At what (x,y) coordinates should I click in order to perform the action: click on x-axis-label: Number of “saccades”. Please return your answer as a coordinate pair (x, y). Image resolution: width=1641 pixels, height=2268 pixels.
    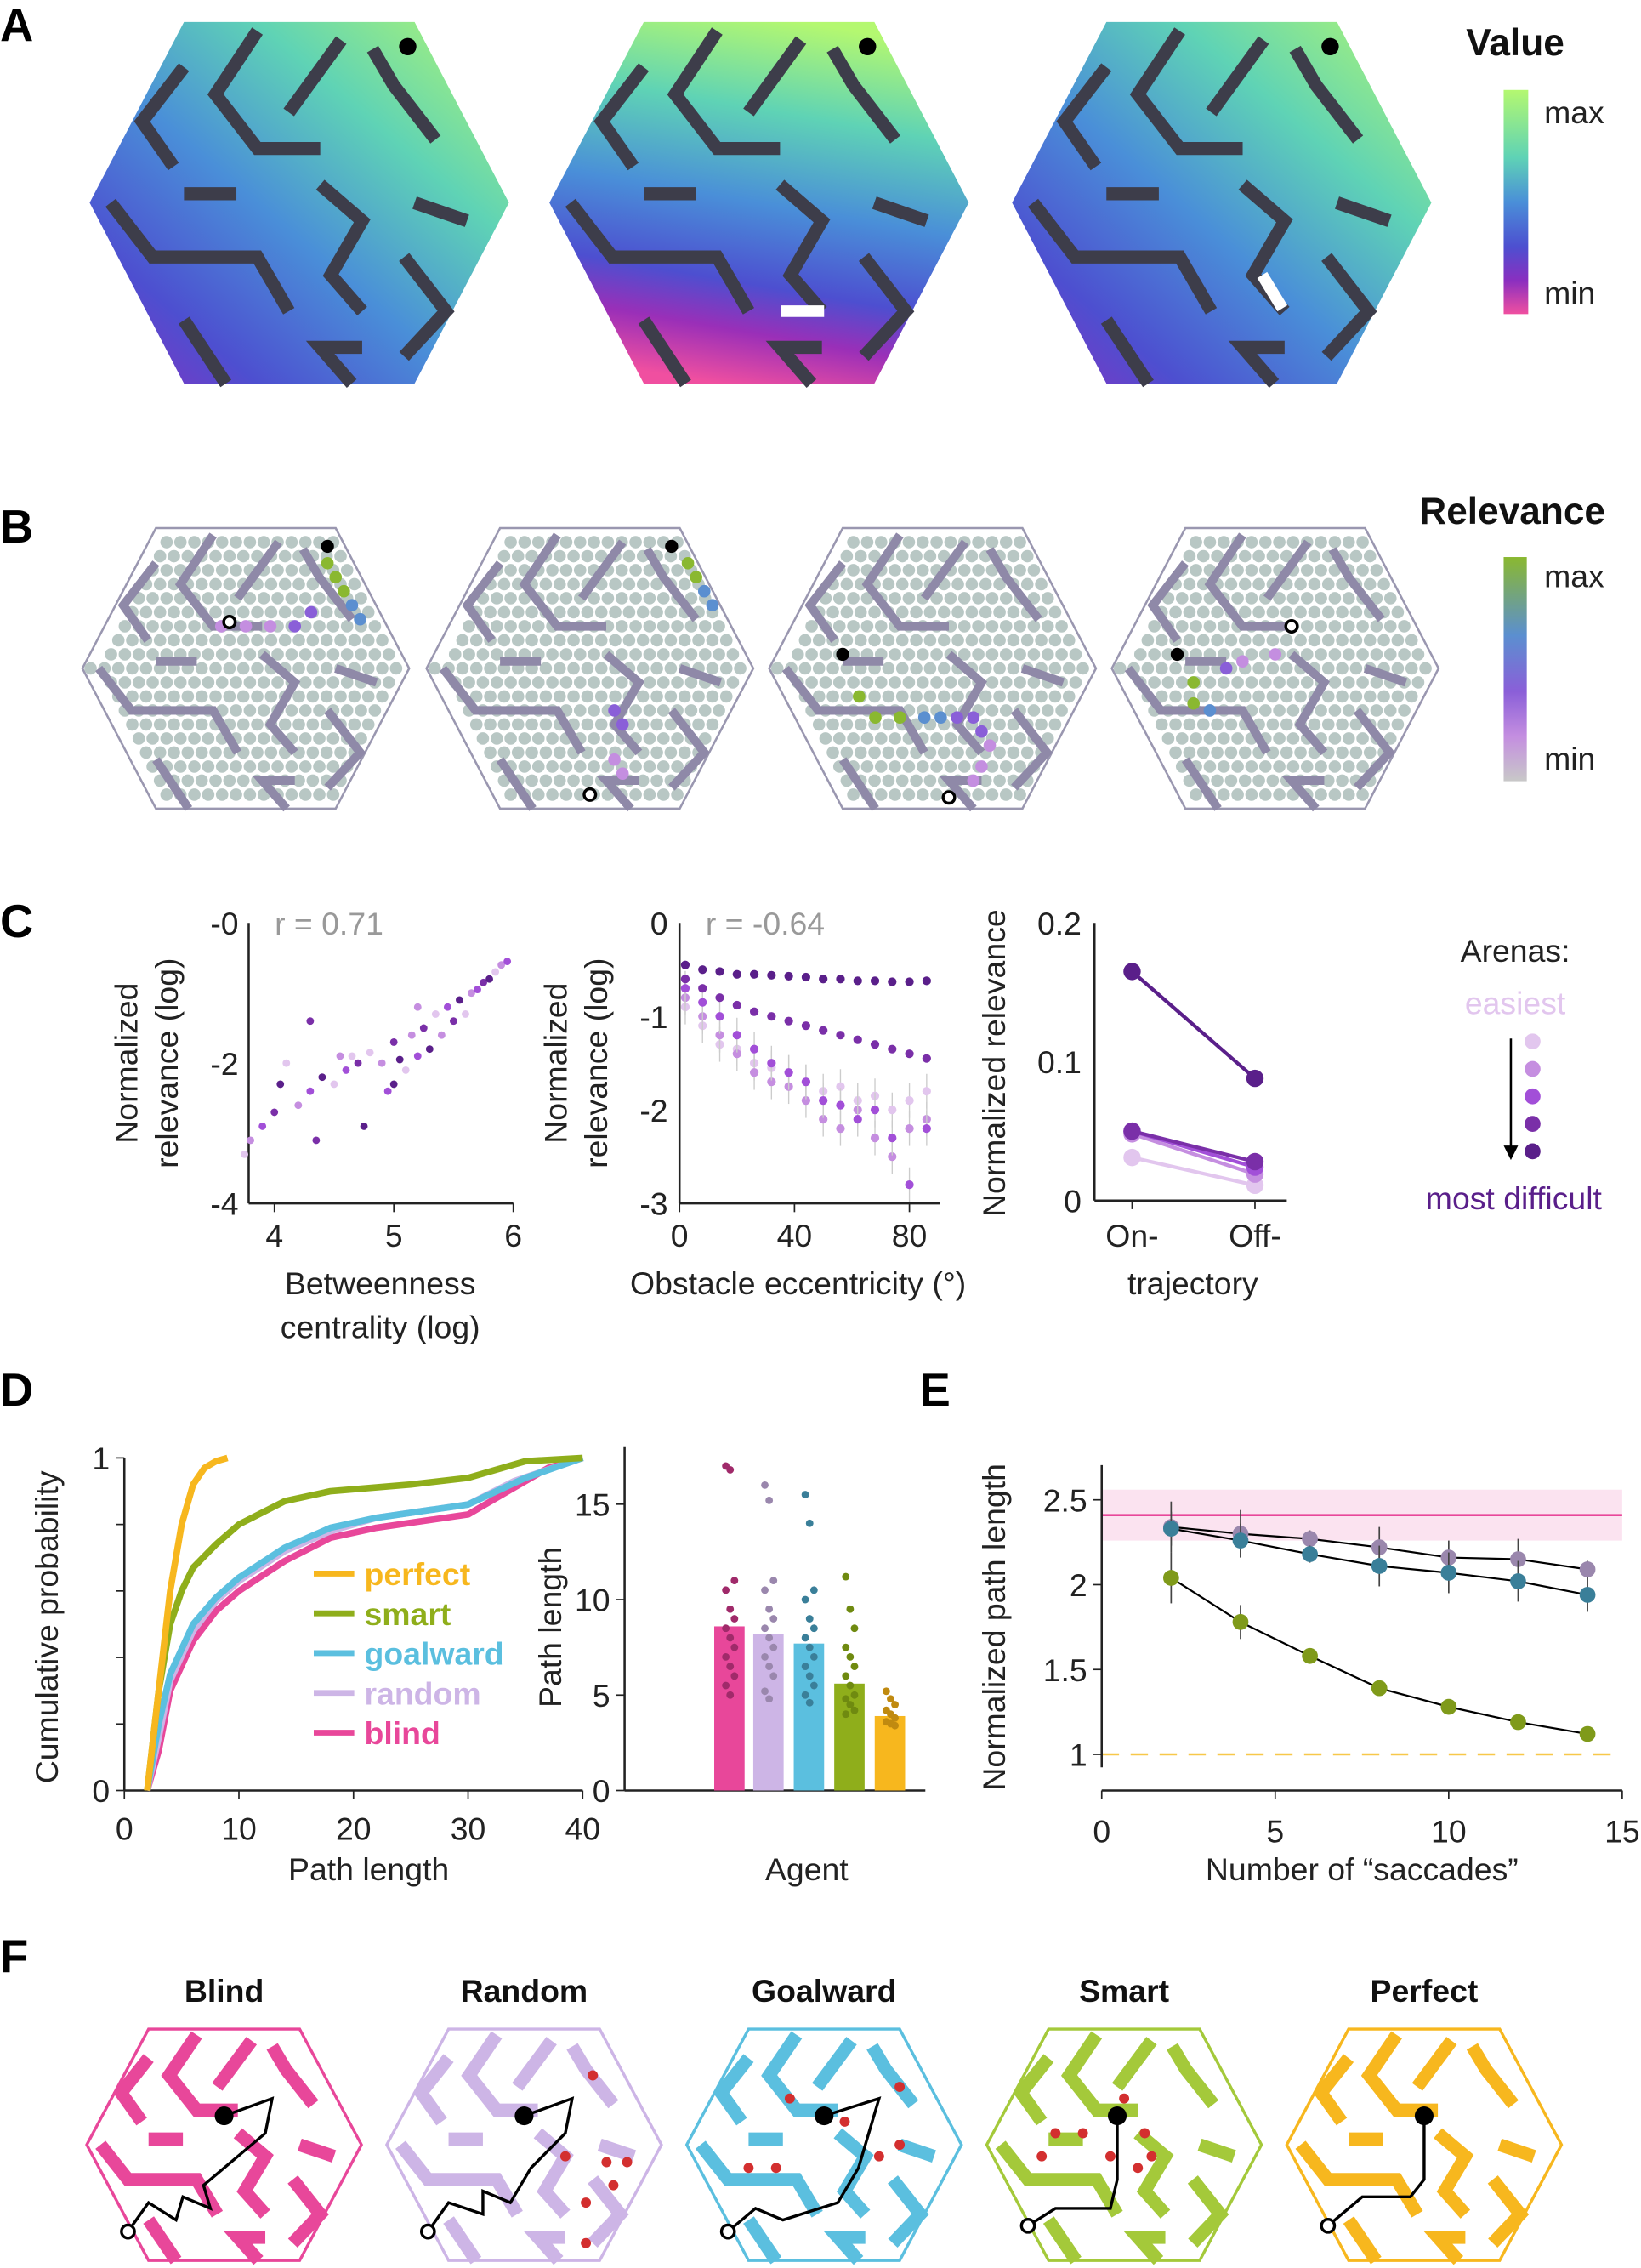
    Looking at the image, I should click on (1362, 1869).